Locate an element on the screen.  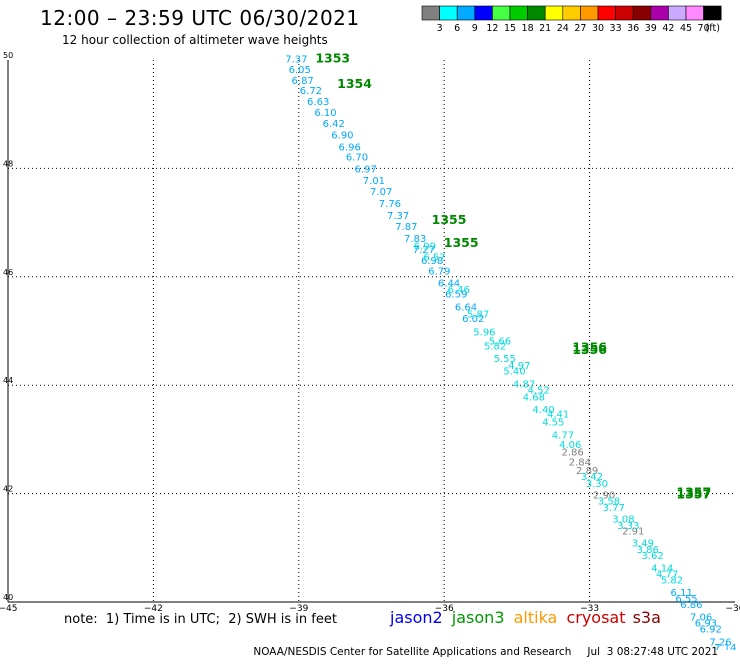
color-scale-unit: (ft) is located at coordinates (713, 28).